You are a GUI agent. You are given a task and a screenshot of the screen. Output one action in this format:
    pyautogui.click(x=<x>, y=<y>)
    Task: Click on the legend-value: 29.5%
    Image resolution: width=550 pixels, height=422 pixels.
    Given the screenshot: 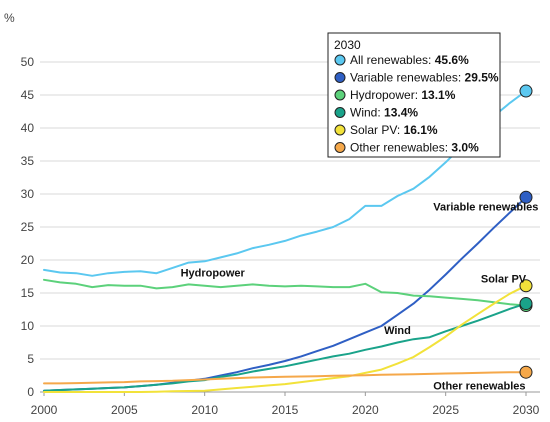 What is the action you would take?
    pyautogui.click(x=482, y=78)
    